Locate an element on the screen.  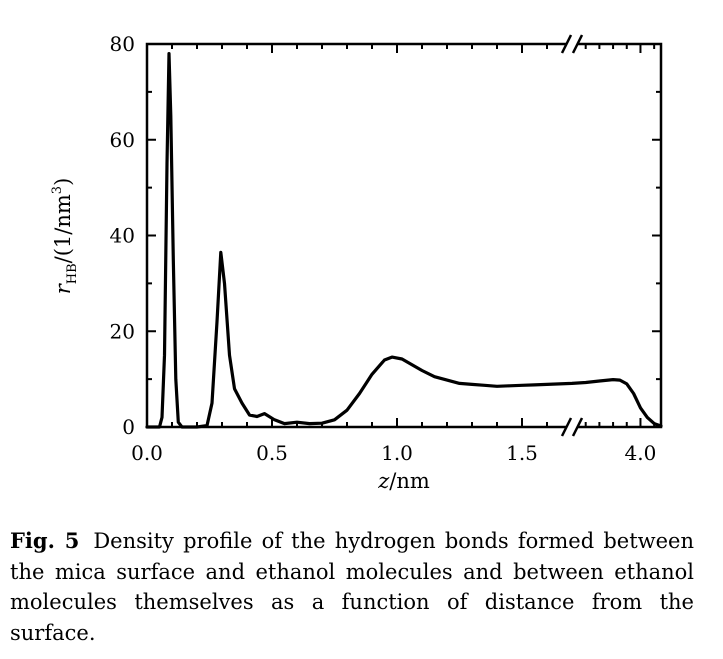
x-axis-title: z/nm is located at coordinates (403, 481).